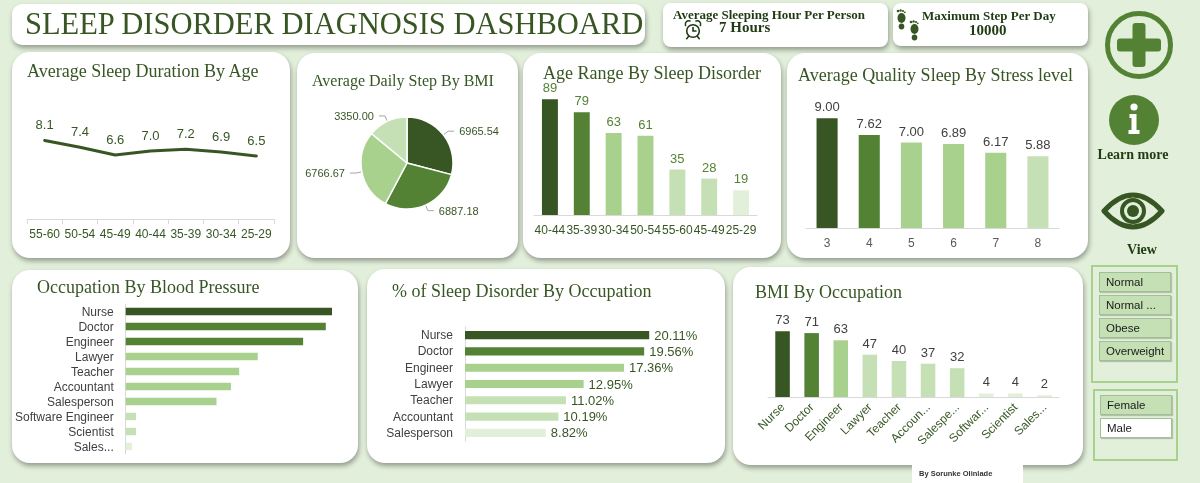  I want to click on x-tick-label: 55-60, so click(45, 234).